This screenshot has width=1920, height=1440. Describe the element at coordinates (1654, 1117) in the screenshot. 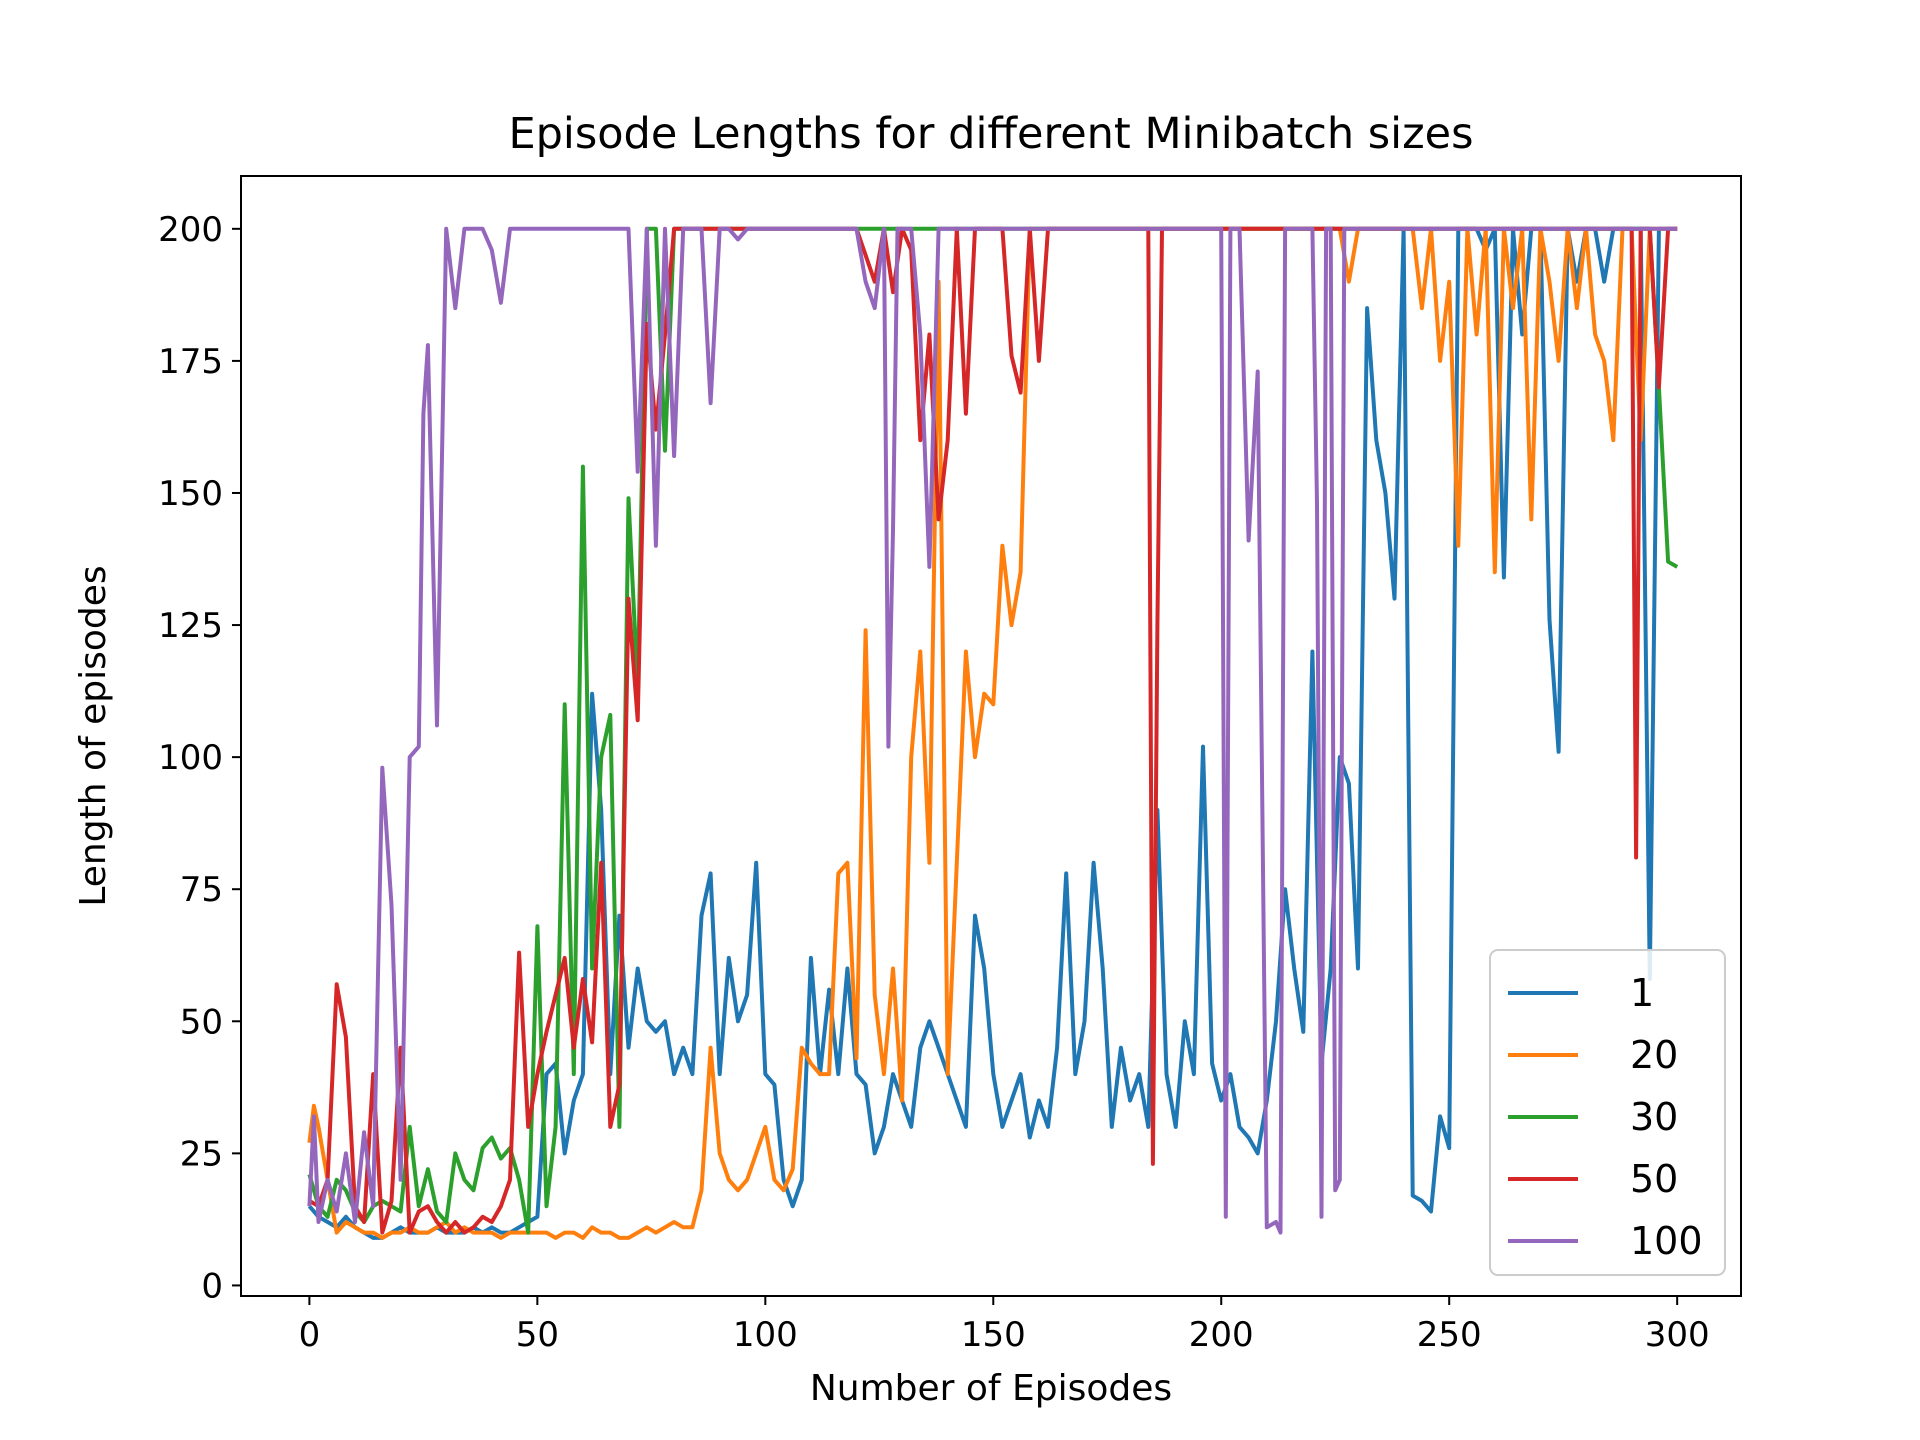

I see `legend-label-30: 30` at that location.